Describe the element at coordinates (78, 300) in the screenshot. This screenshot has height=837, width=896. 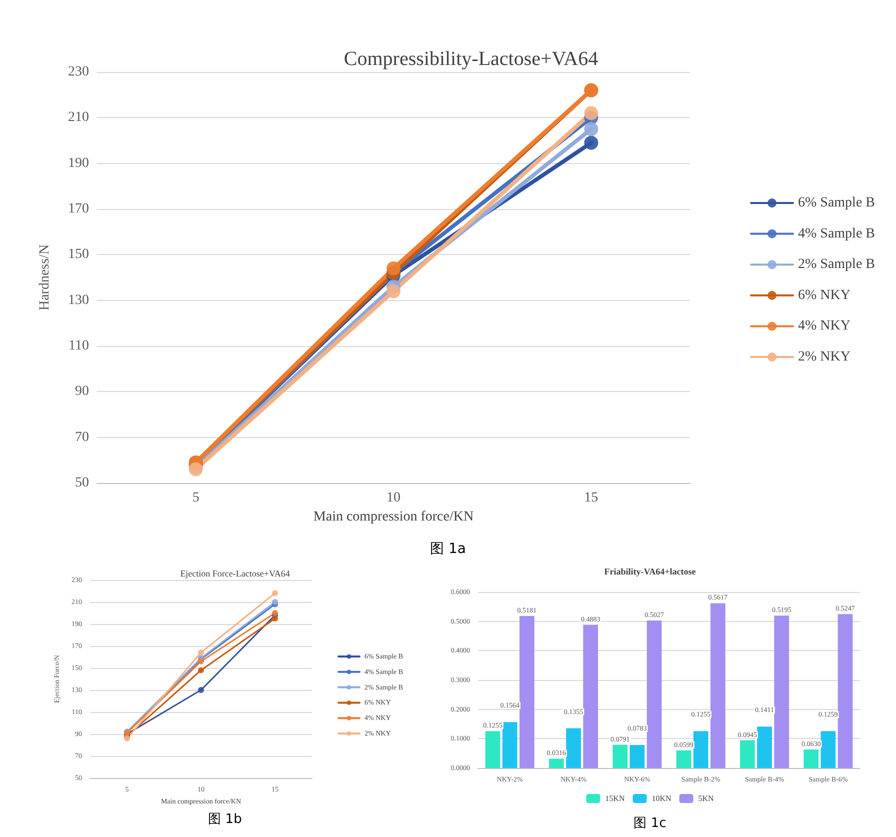
I see `y-tick-label: 130` at that location.